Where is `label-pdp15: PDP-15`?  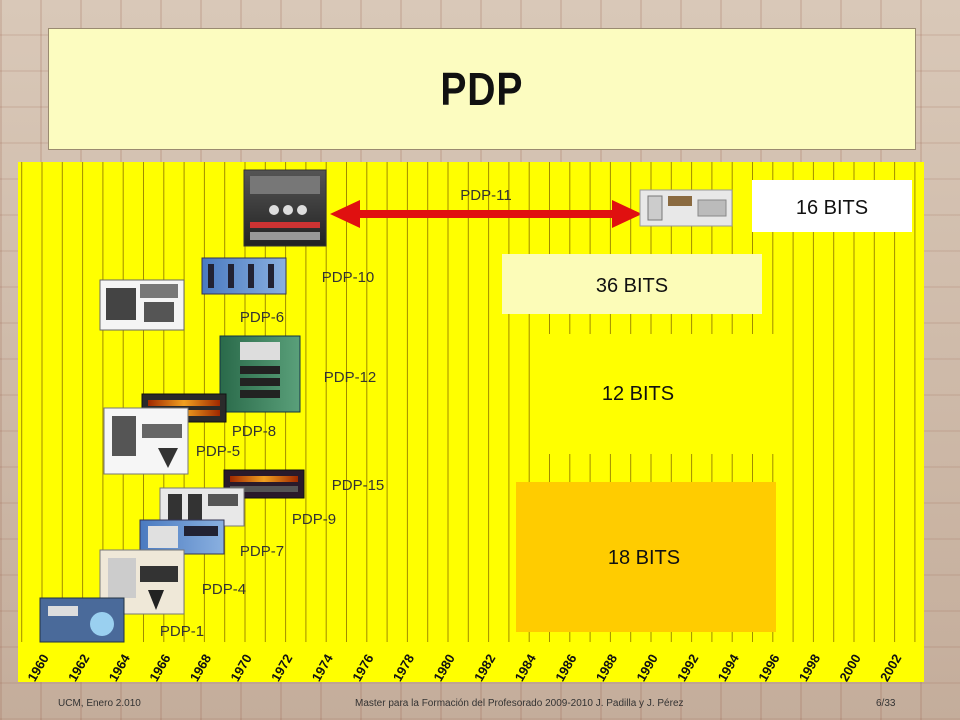
label-pdp15: PDP-15 is located at coordinates (358, 485).